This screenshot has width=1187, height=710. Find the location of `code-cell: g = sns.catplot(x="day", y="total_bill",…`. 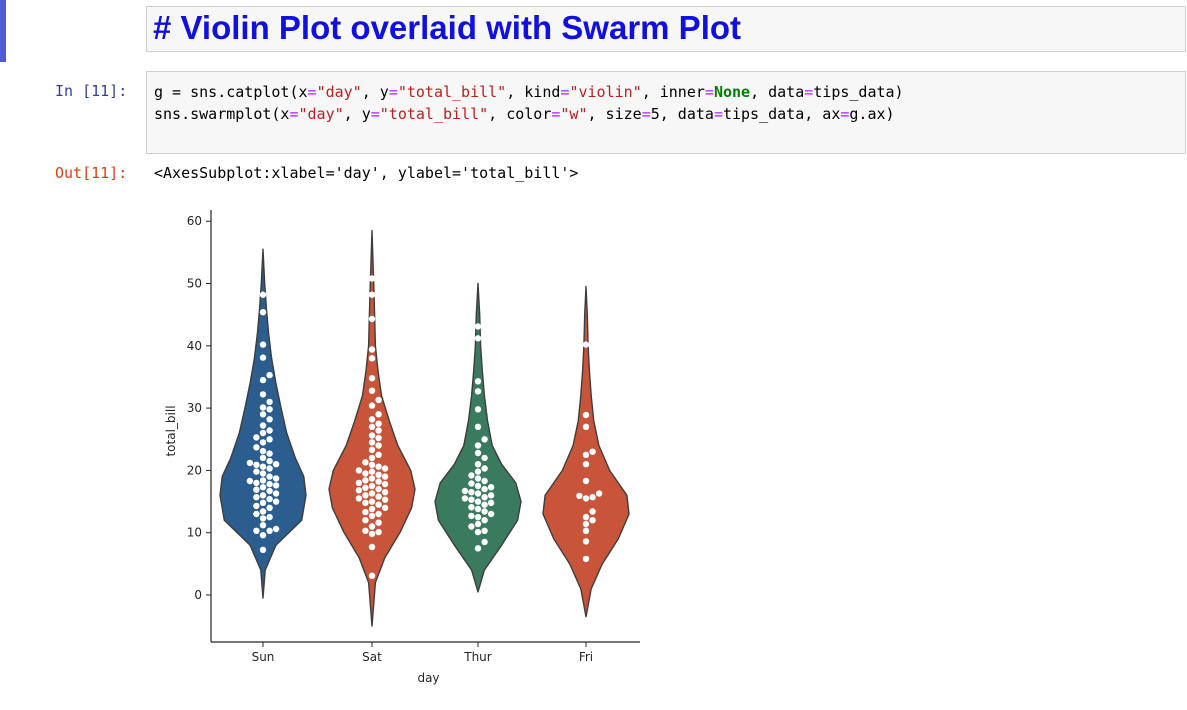

code-cell: g = sns.catplot(x="day", y="total_bill",… is located at coordinates (666, 112).